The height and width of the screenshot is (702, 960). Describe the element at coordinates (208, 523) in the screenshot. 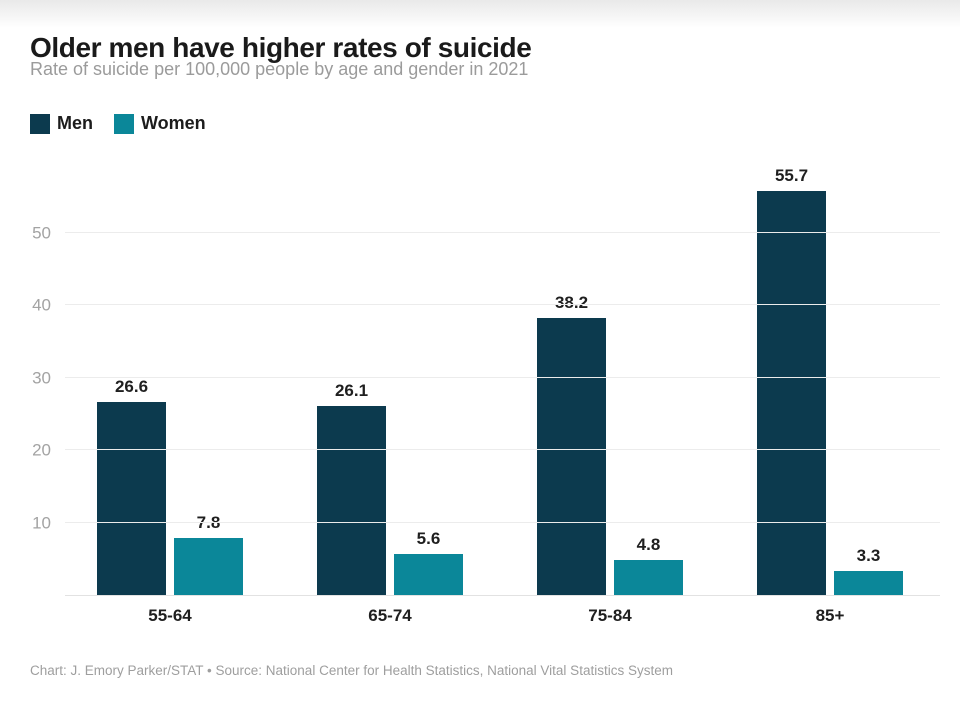

I see `bar-value-women-55-64: 7.8` at that location.